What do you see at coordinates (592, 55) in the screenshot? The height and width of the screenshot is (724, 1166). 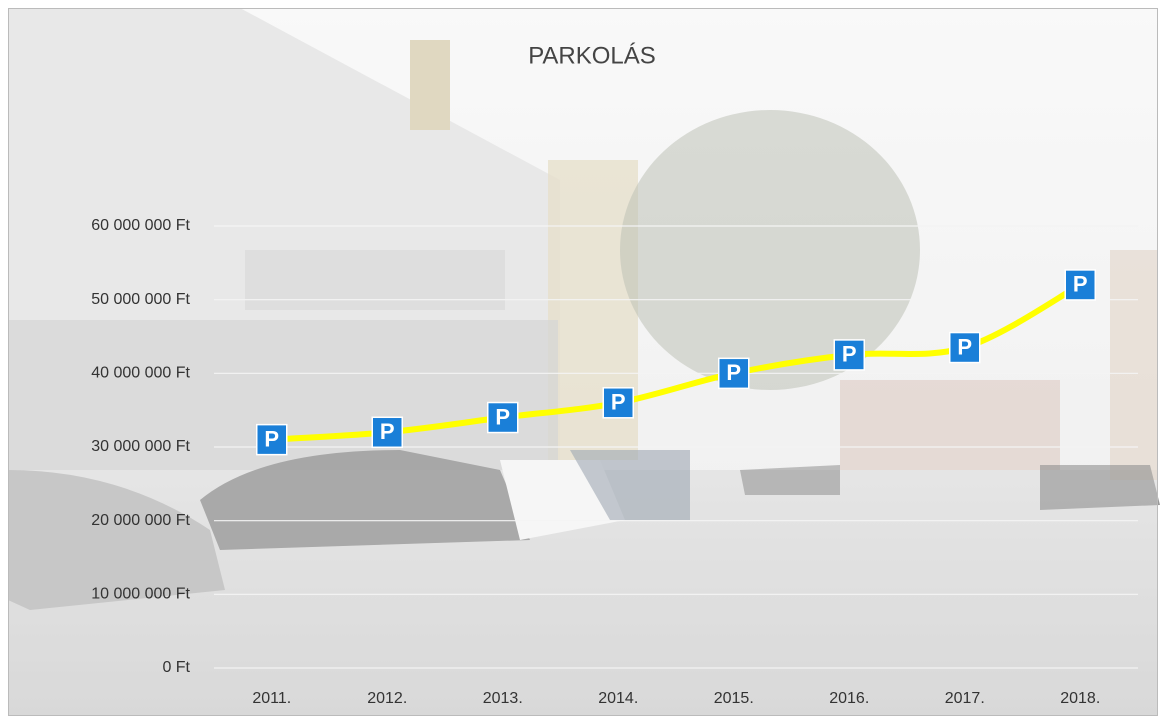 I see `chart-title: PARKOLÁS` at bounding box center [592, 55].